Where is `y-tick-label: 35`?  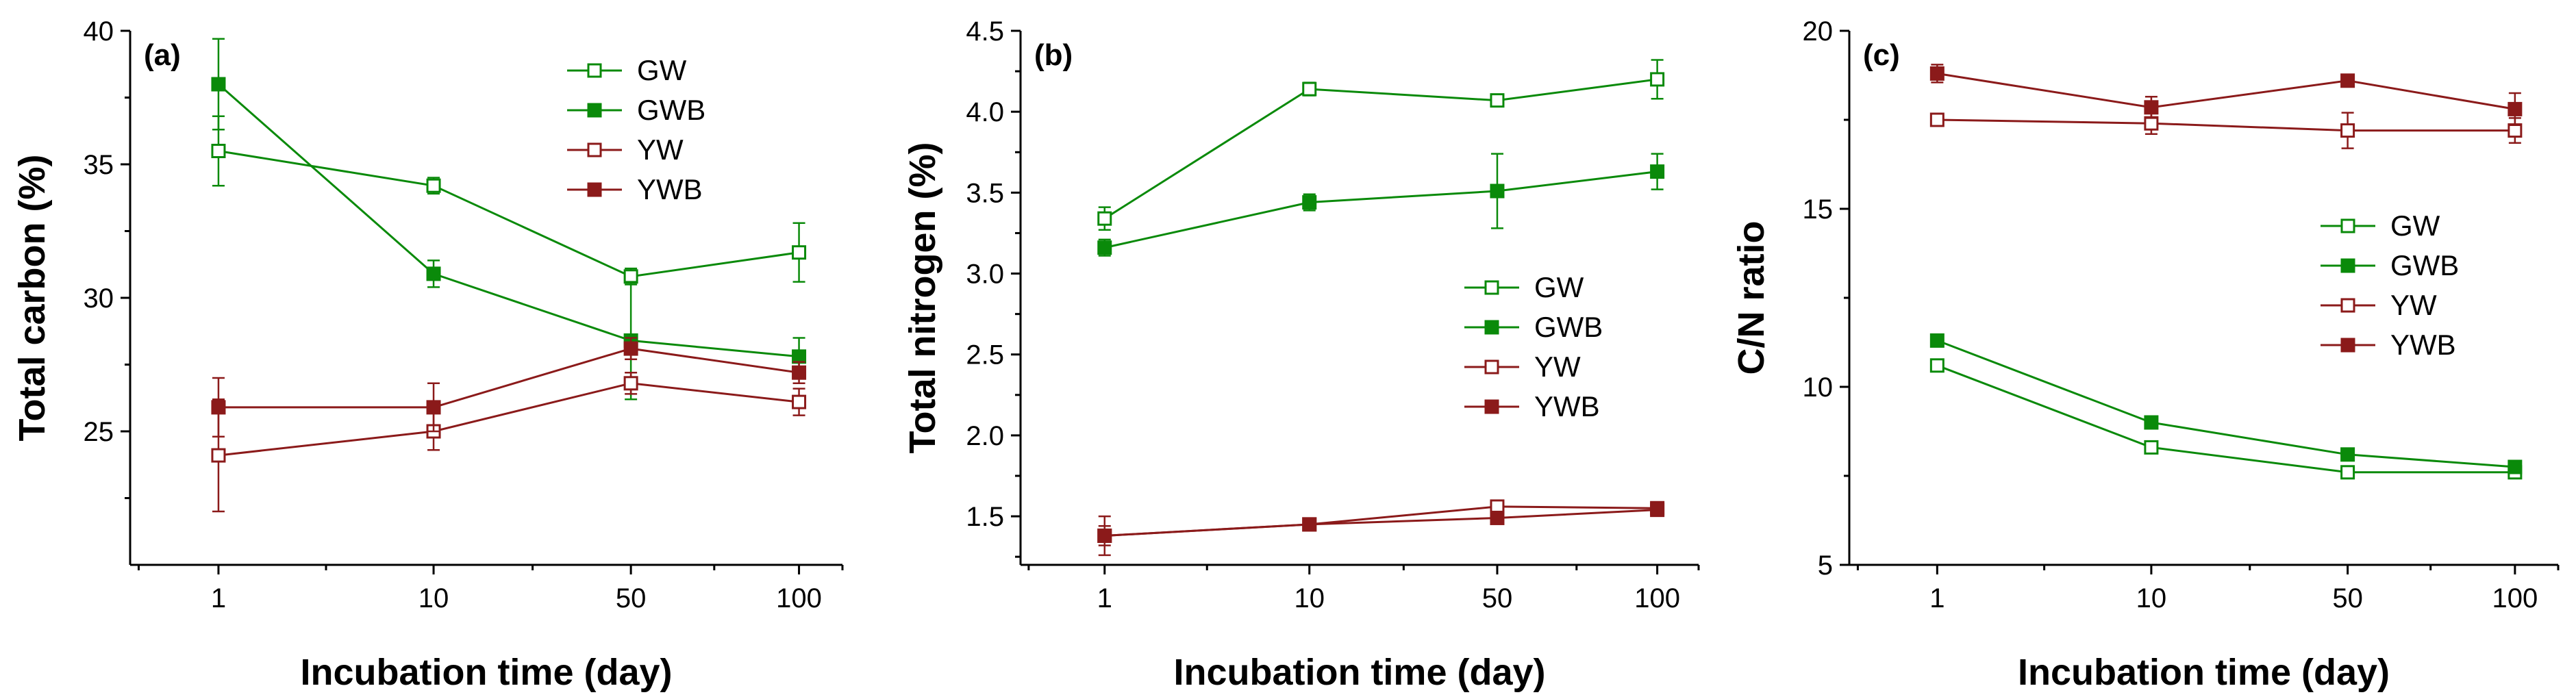
y-tick-label: 35 is located at coordinates (99, 165).